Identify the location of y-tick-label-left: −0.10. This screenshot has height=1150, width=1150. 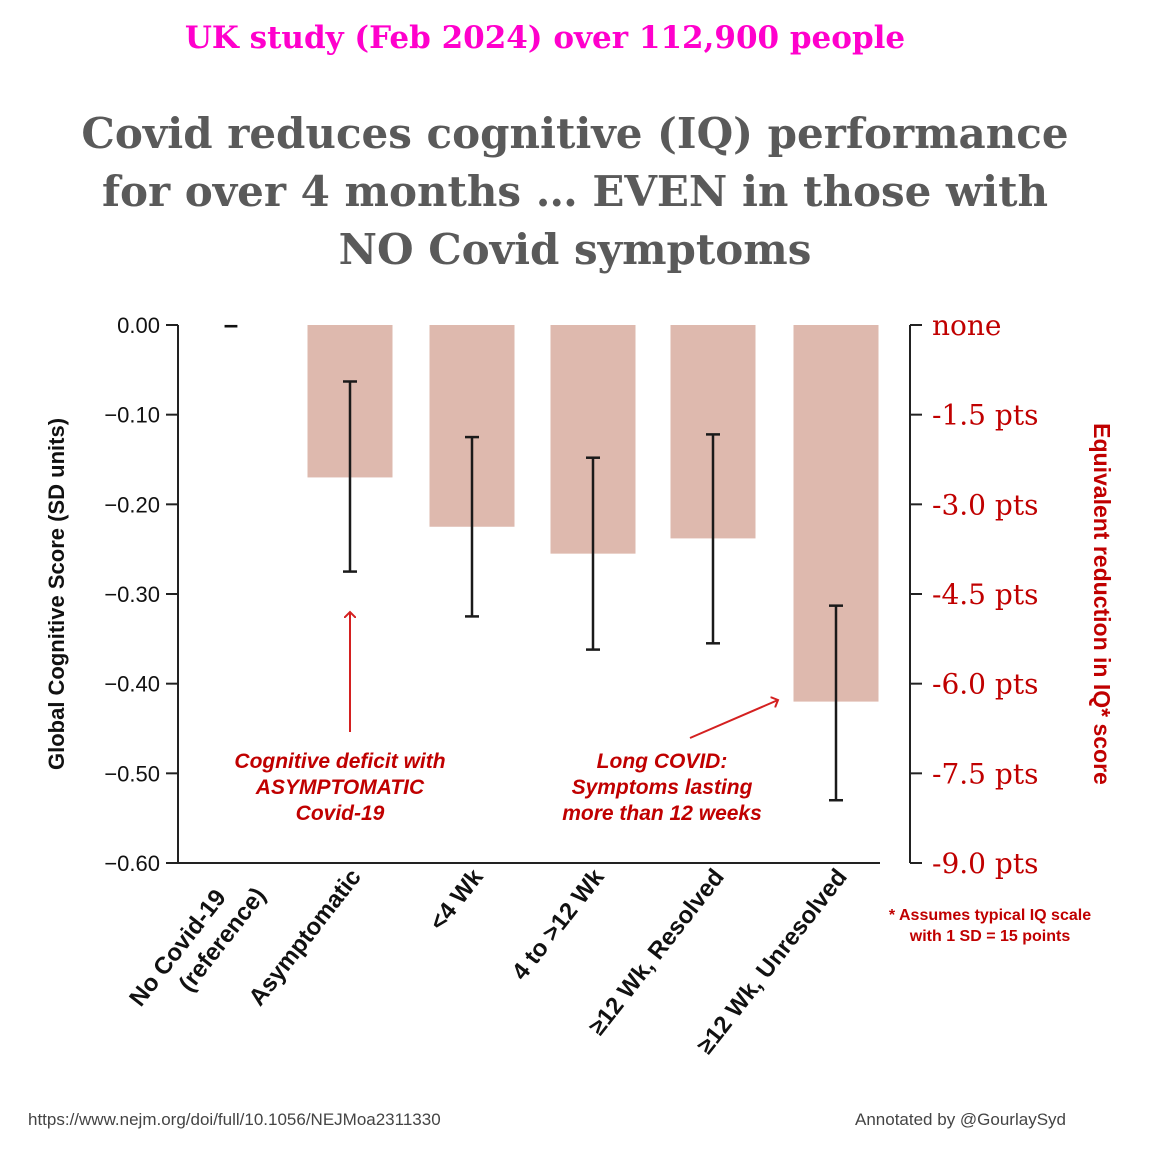
(132, 415).